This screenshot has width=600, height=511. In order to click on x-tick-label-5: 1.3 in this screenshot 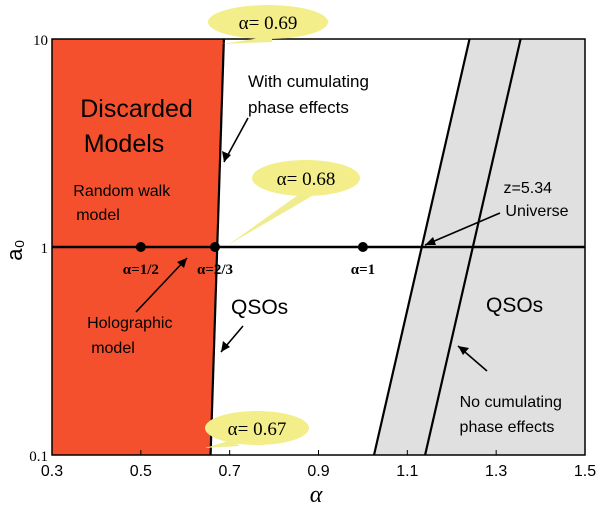, I will do `click(496, 471)`.